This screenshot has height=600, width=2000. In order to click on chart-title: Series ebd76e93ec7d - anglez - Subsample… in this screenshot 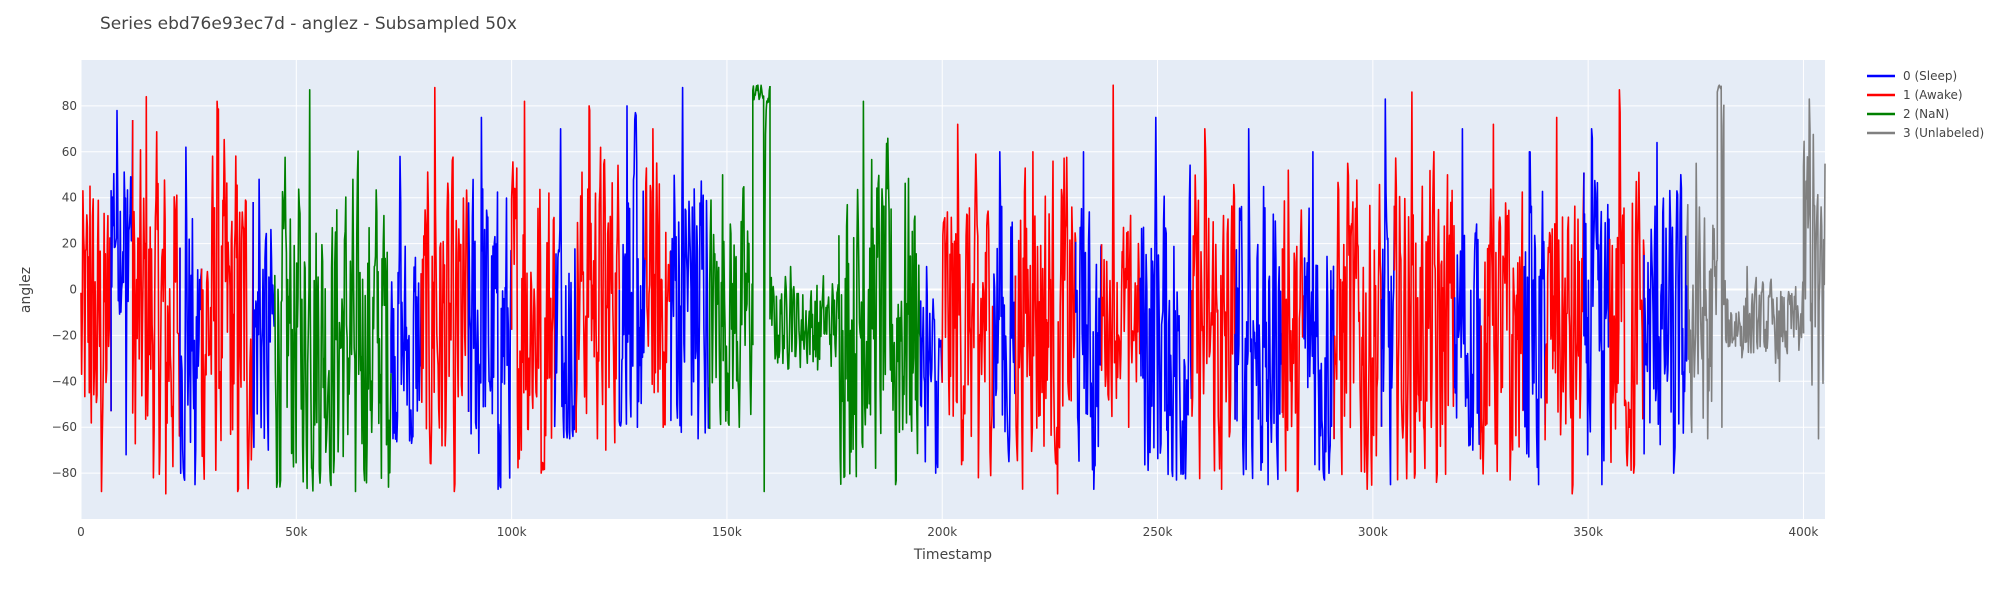, I will do `click(308, 24)`.